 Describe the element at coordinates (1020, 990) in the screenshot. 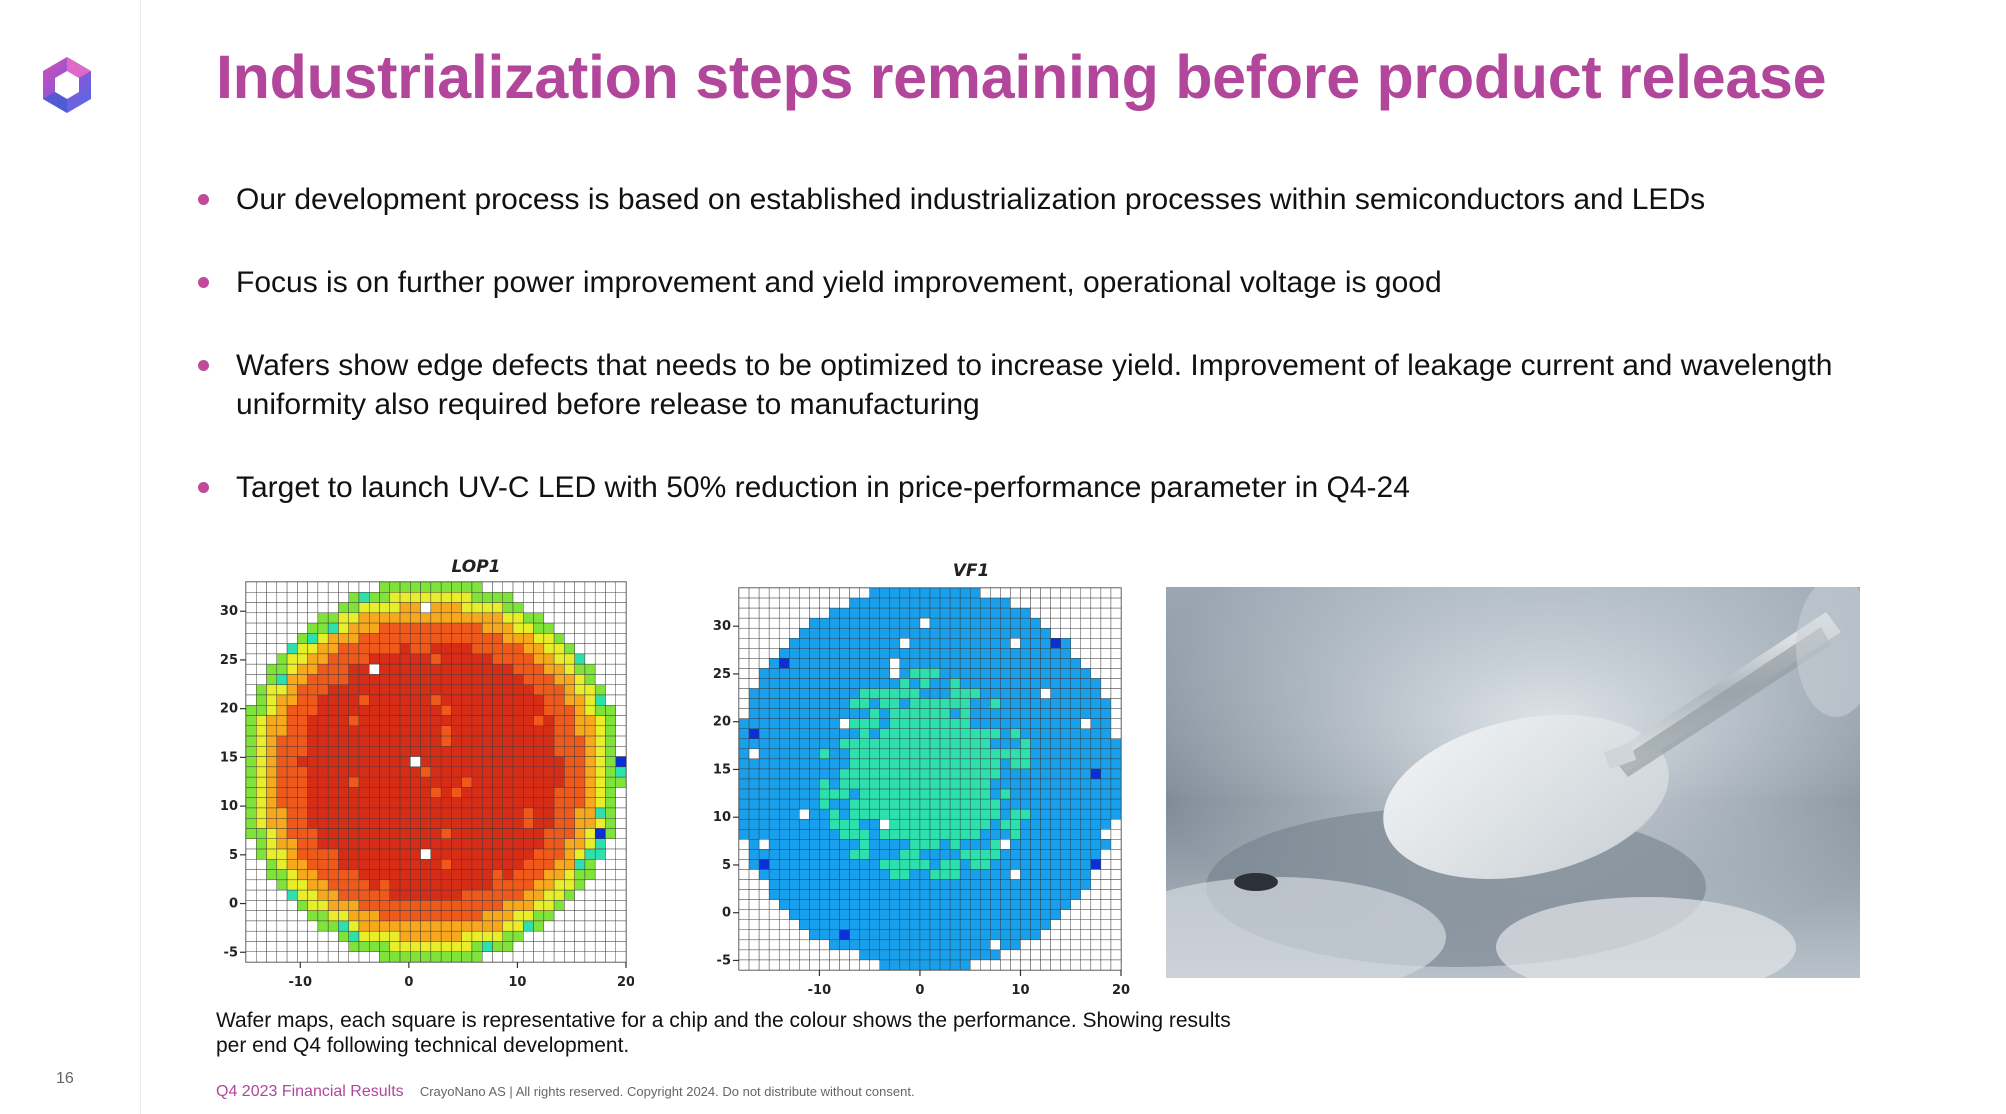

I see `x-tick-label: 10` at that location.